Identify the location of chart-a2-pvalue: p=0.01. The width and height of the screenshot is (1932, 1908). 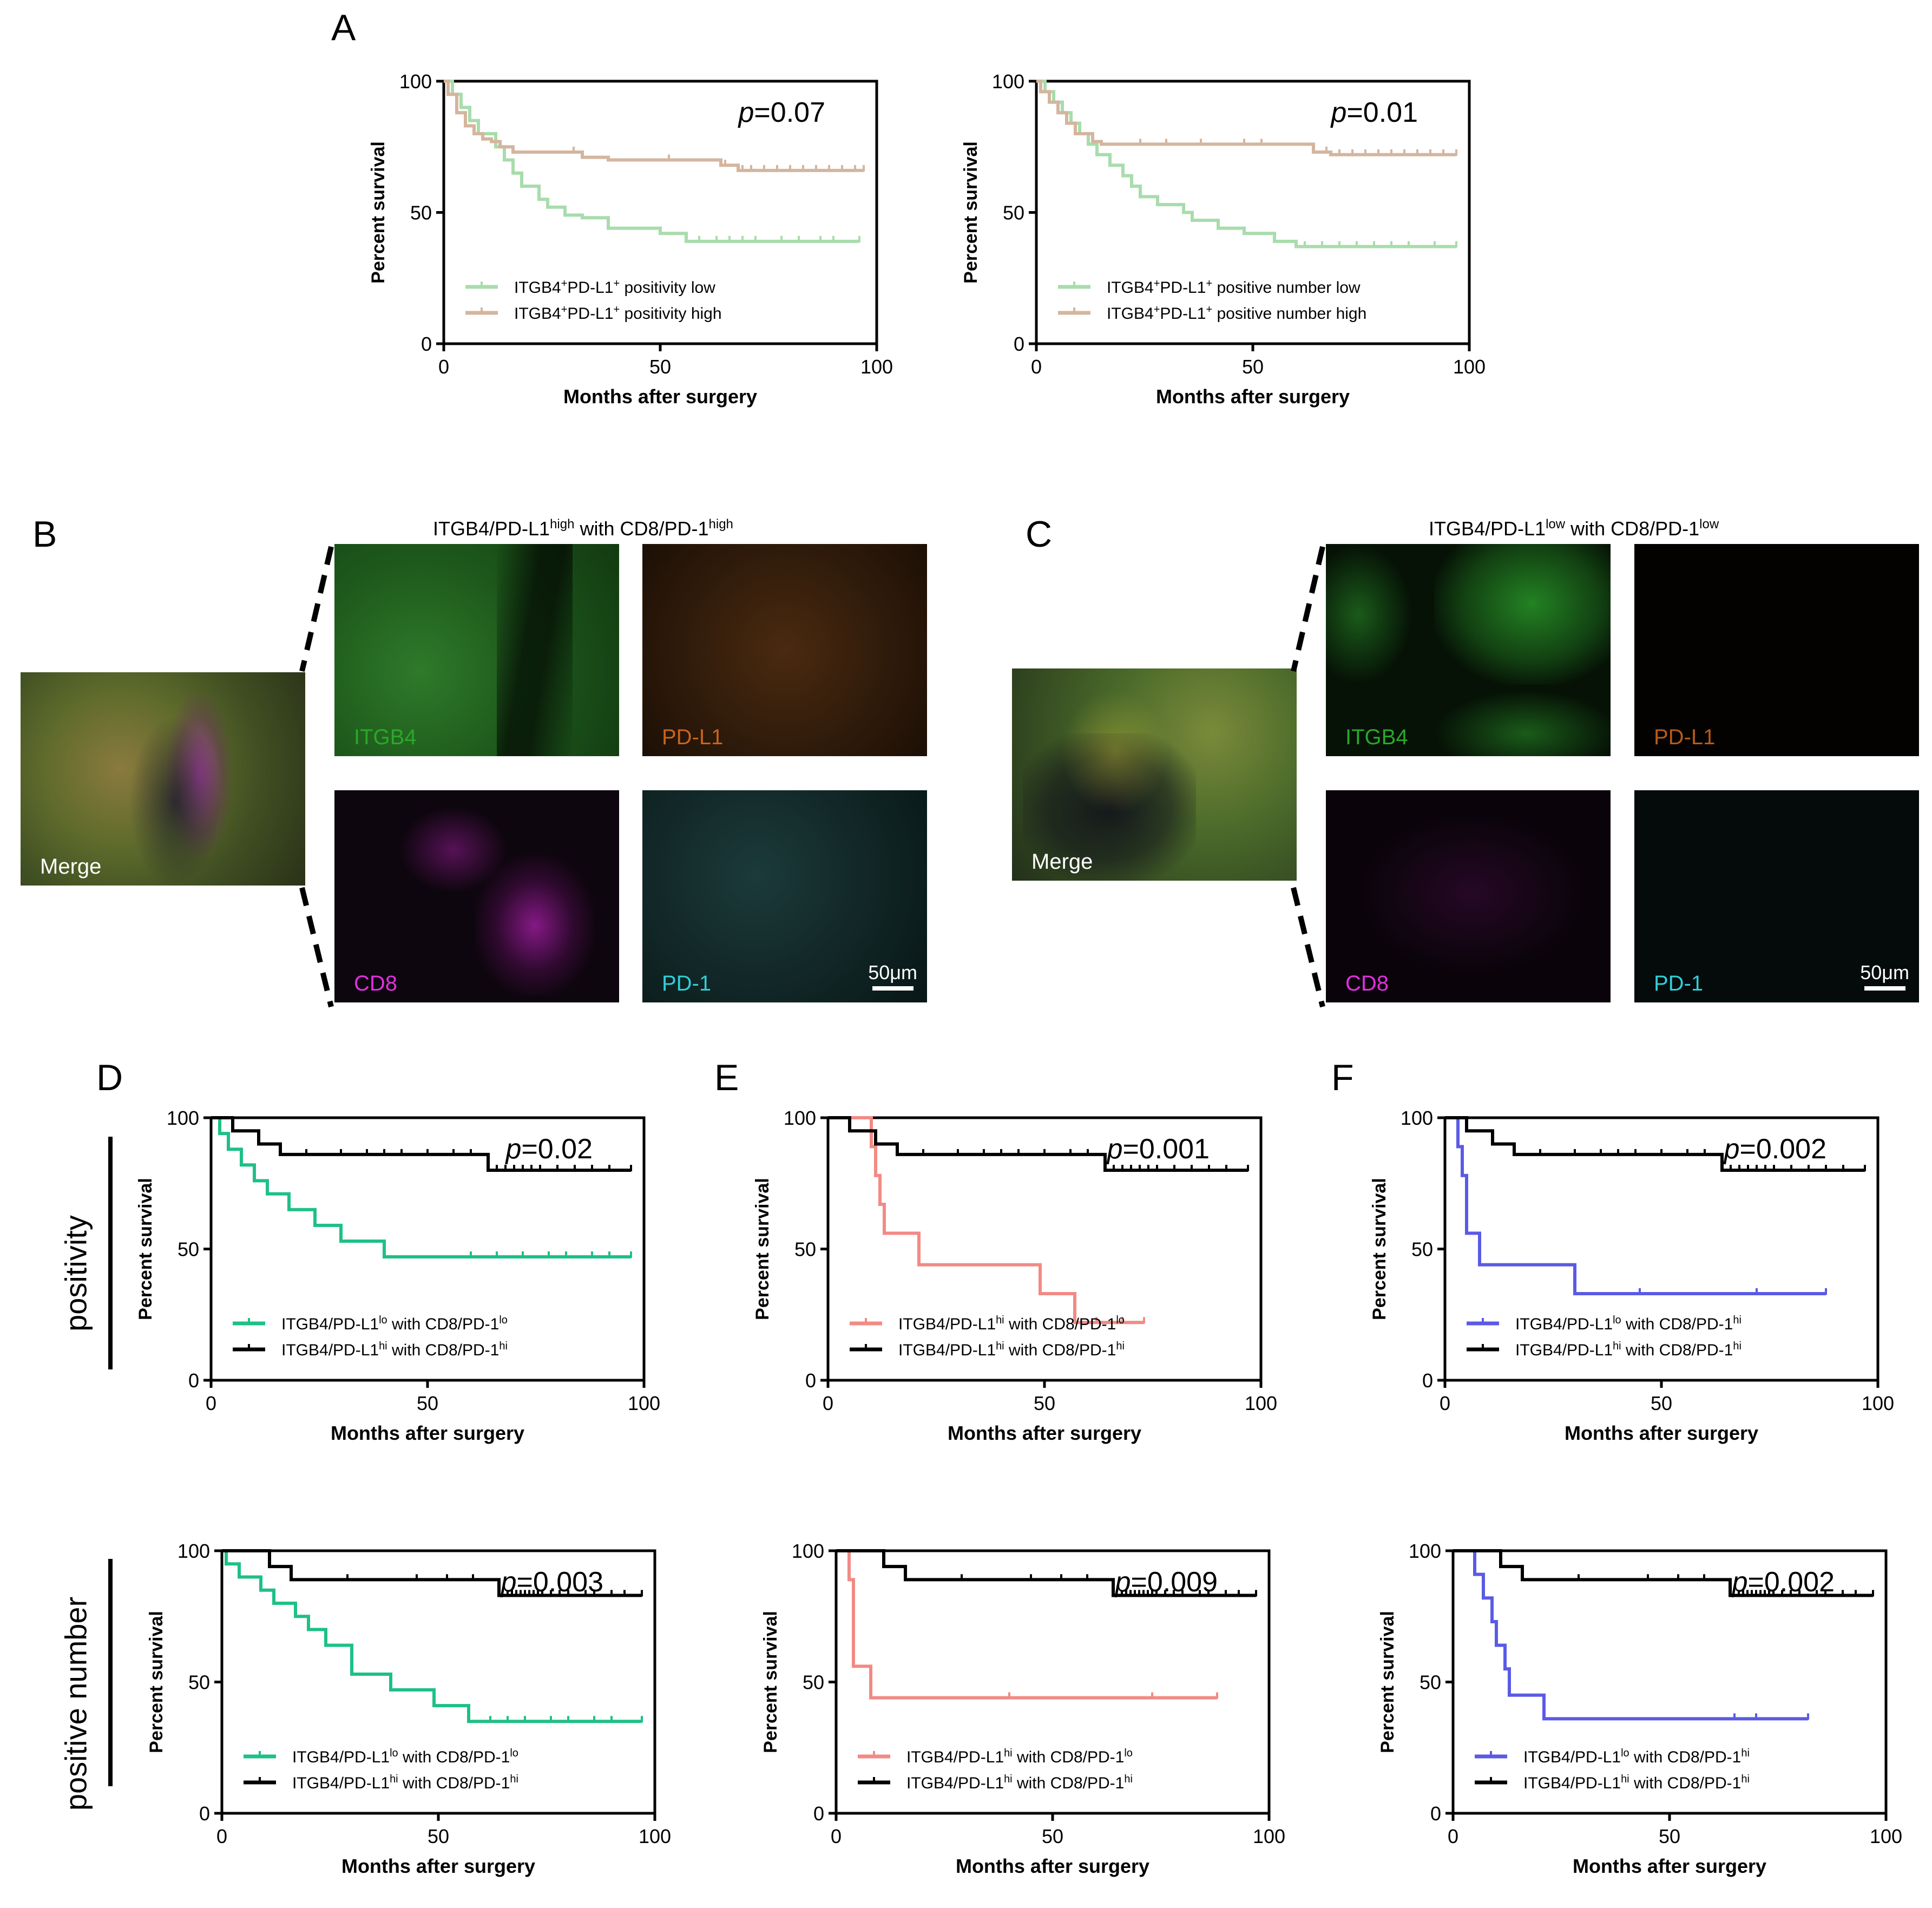
(1374, 113).